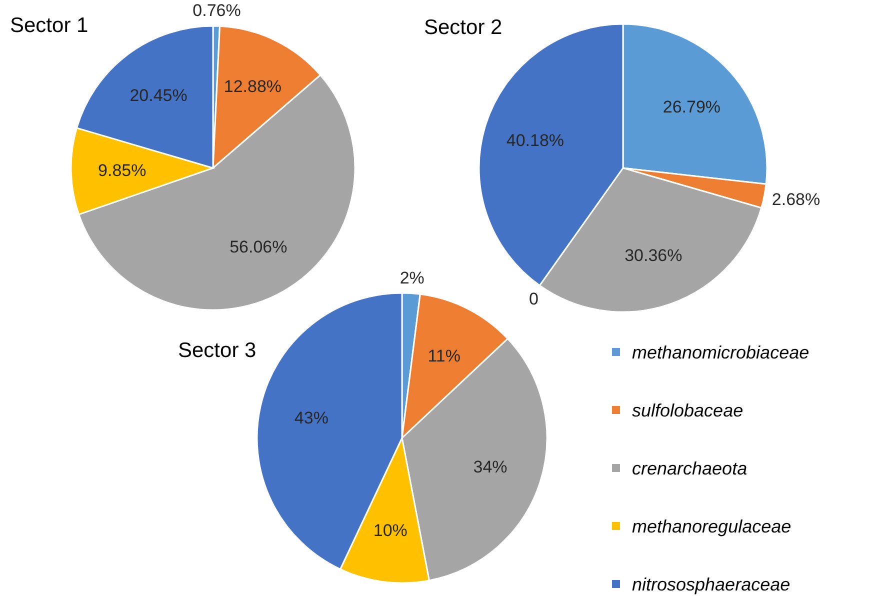 The height and width of the screenshot is (596, 869). Describe the element at coordinates (216, 10) in the screenshot. I see `data-label: 0.76%` at that location.